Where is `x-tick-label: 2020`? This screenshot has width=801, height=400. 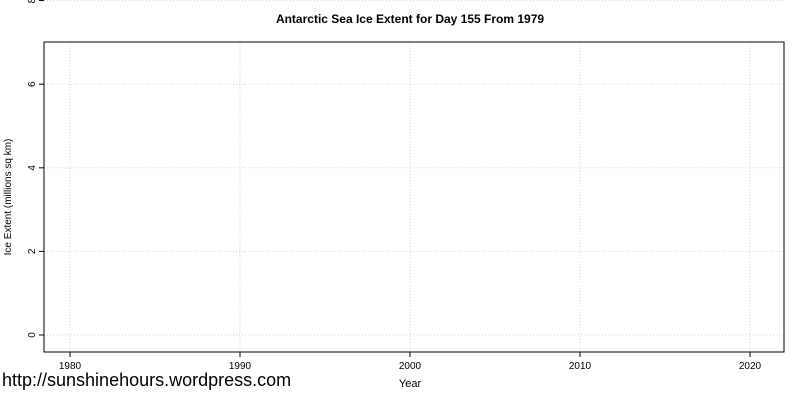
x-tick-label: 2020 is located at coordinates (750, 366).